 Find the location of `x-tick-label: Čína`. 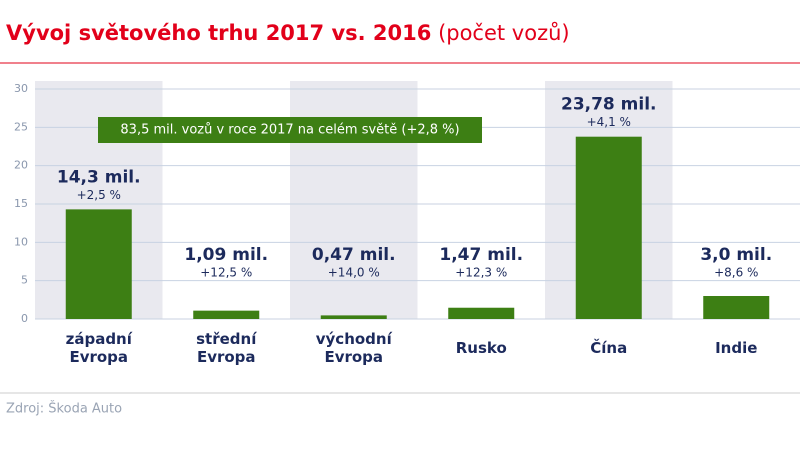

x-tick-label: Čína is located at coordinates (609, 348).